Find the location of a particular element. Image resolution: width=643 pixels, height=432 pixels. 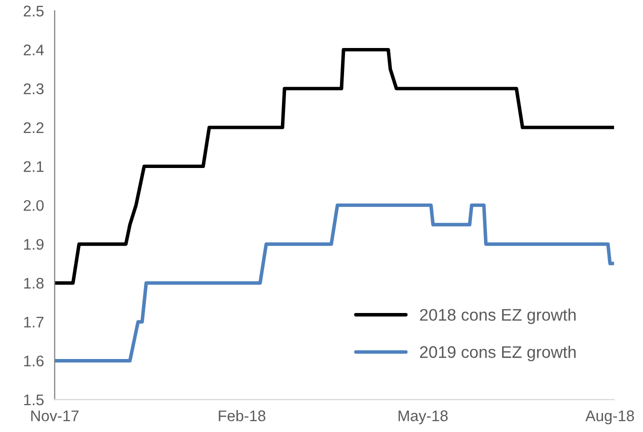

y-tick-label: 2.4 is located at coordinates (34, 50).